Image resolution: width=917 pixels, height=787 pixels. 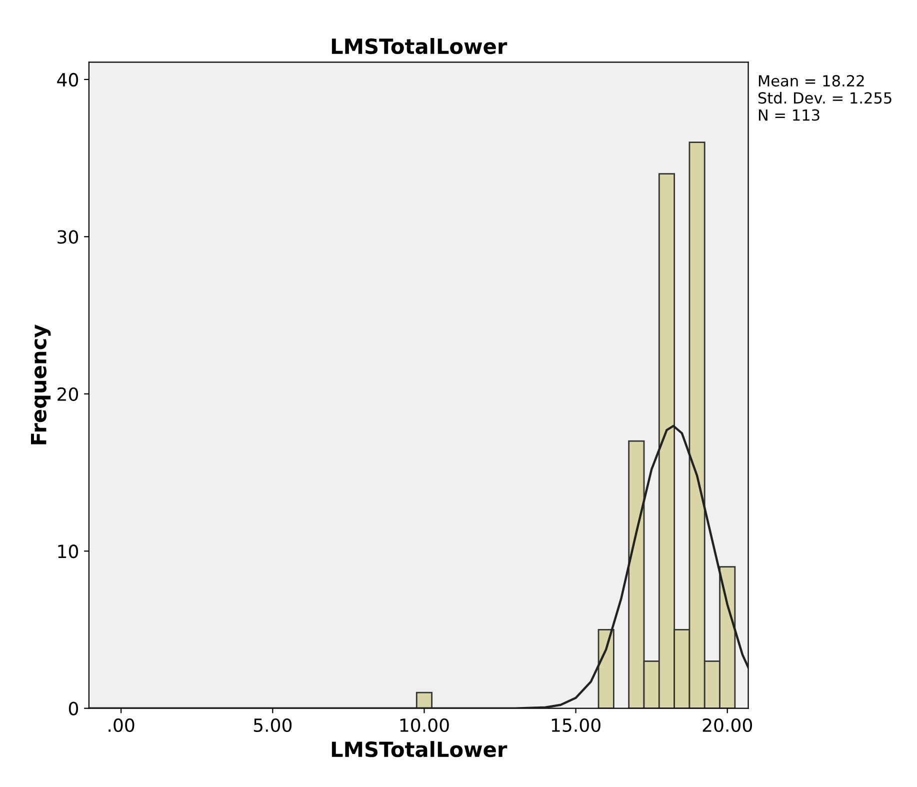 I want to click on y-tick-label: 0, so click(x=73, y=709).